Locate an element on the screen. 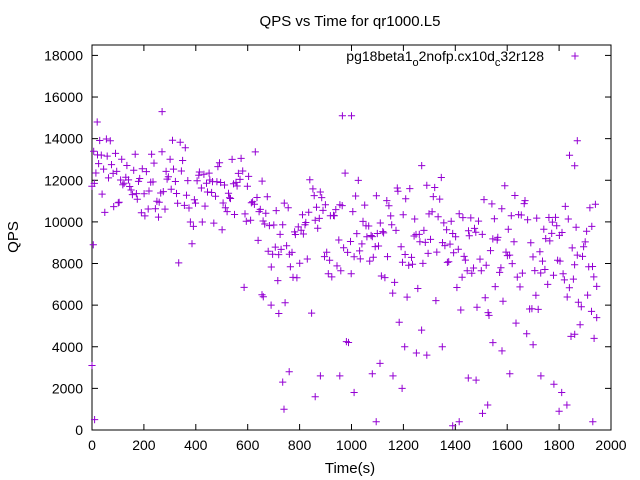  y-tick-label: 16000 is located at coordinates (63, 97).